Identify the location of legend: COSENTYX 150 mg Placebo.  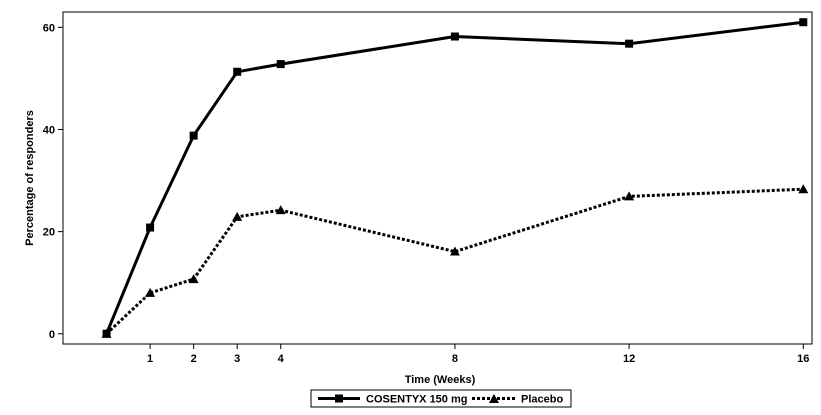
(441, 398).